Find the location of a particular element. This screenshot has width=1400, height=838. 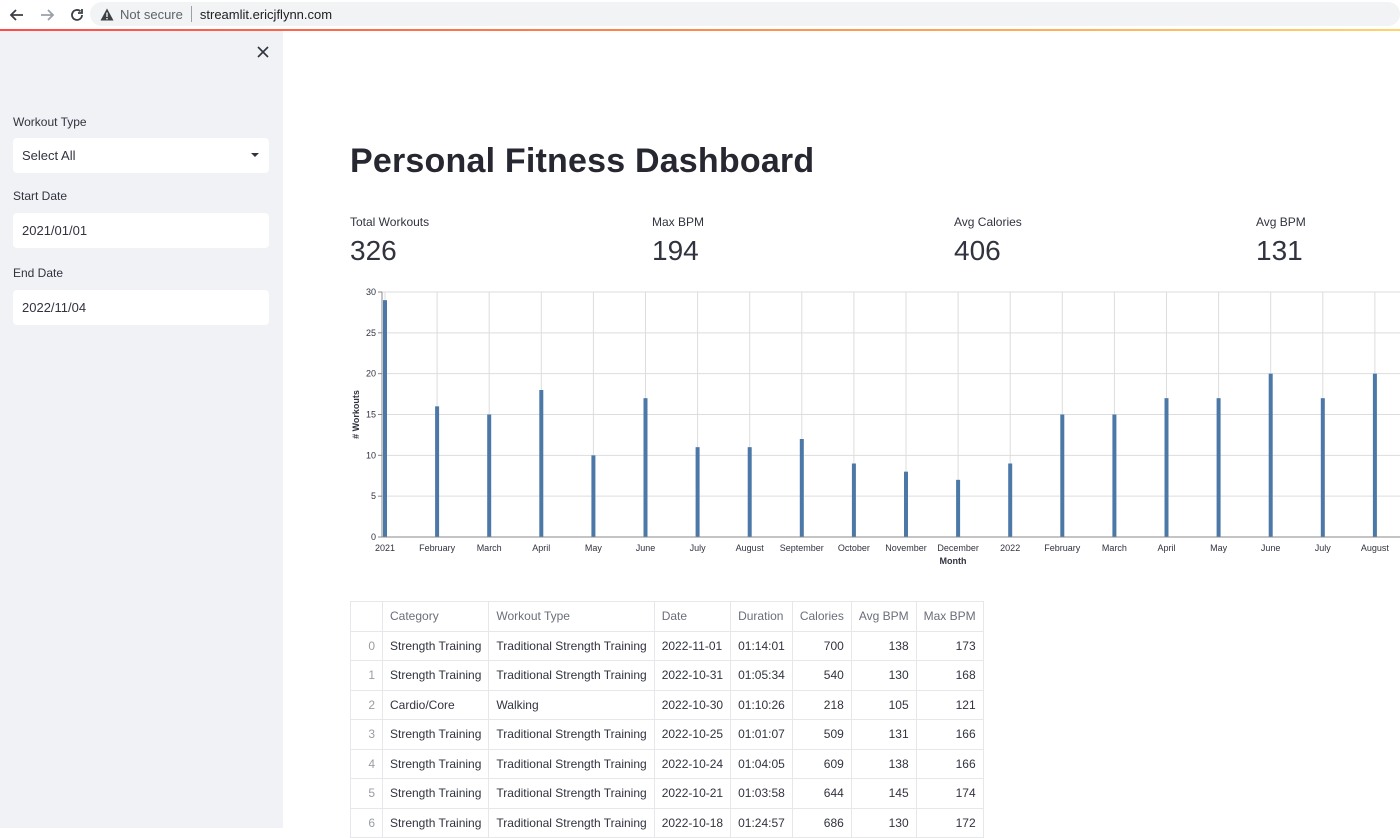

x-tick-label: 2022 is located at coordinates (1010, 548).